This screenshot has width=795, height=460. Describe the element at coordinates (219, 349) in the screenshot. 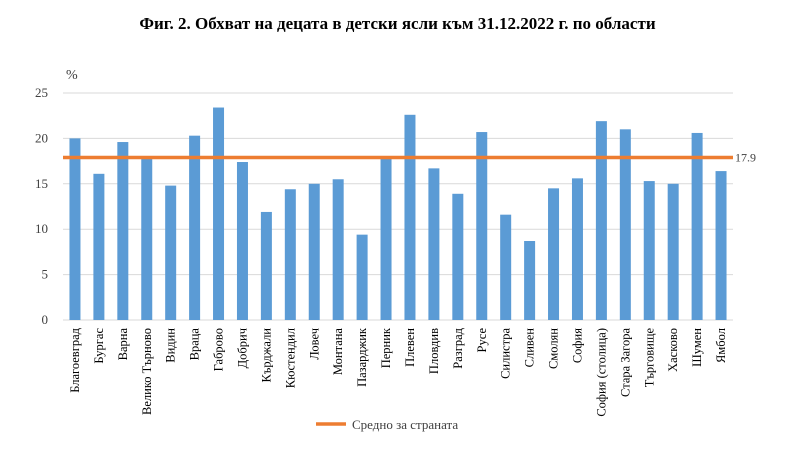

I see `x-tick-label: Габрово` at that location.